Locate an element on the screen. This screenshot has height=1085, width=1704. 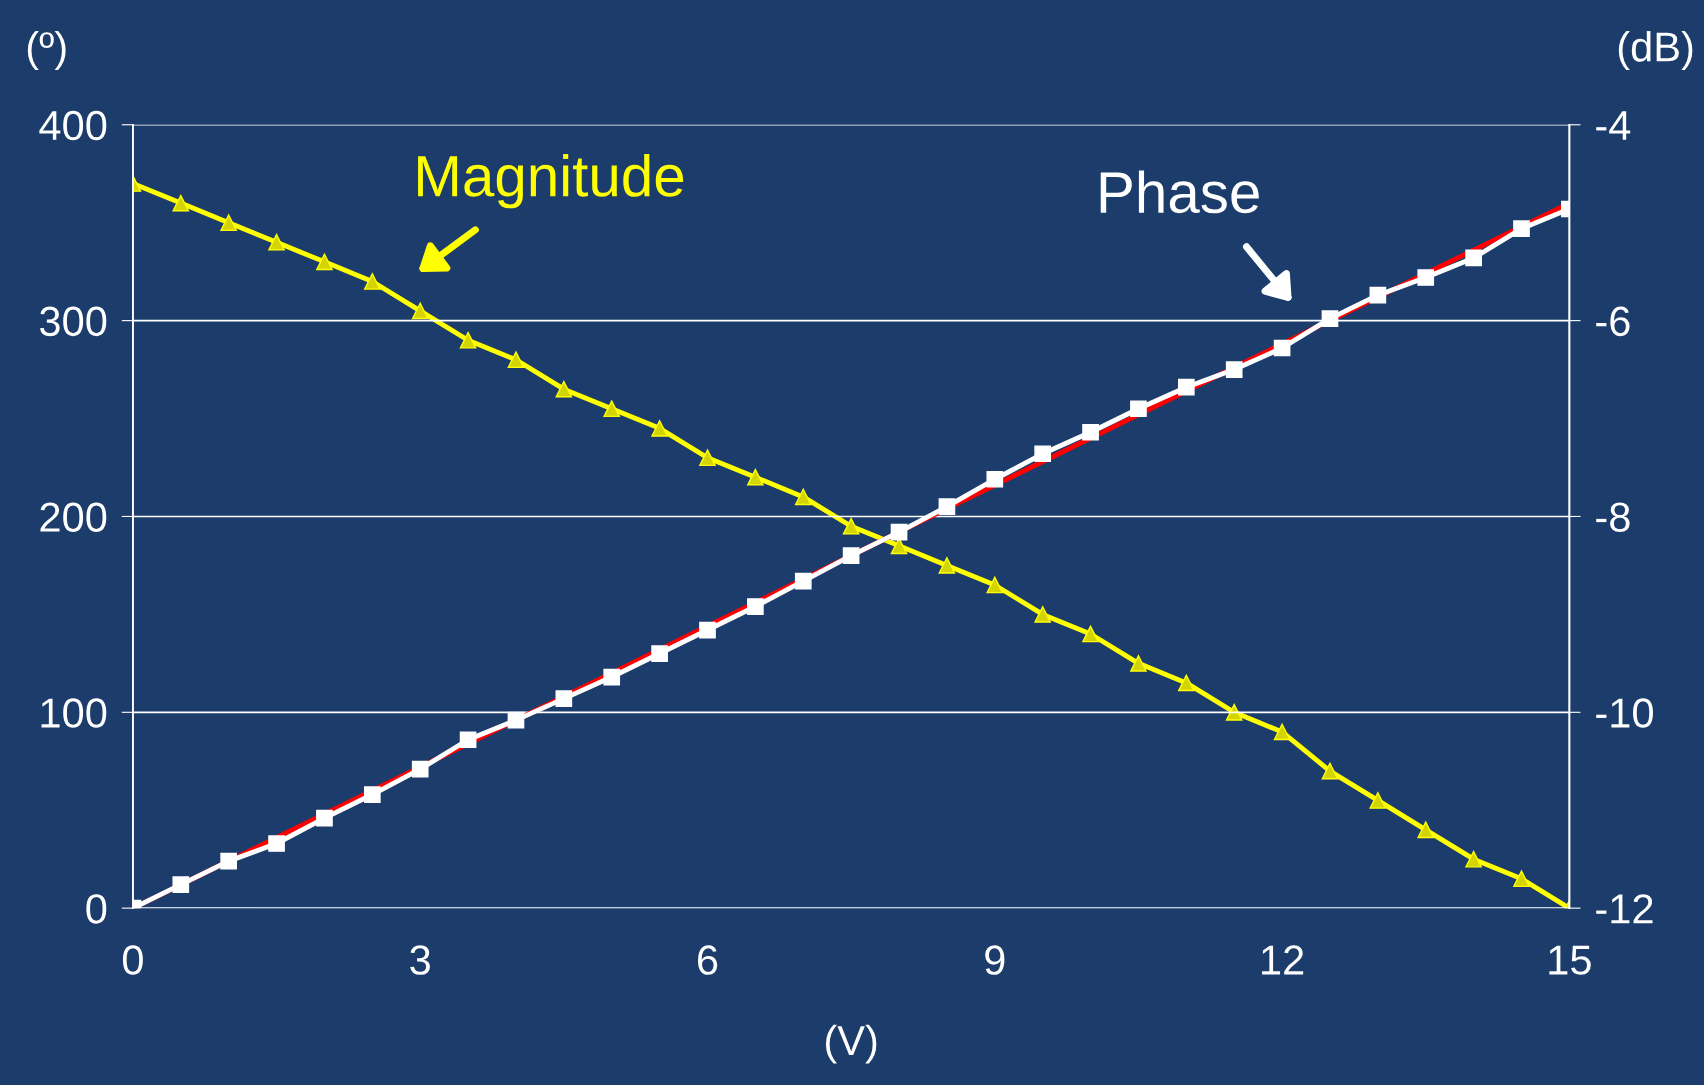
x-tick-label: 15 is located at coordinates (1570, 960).